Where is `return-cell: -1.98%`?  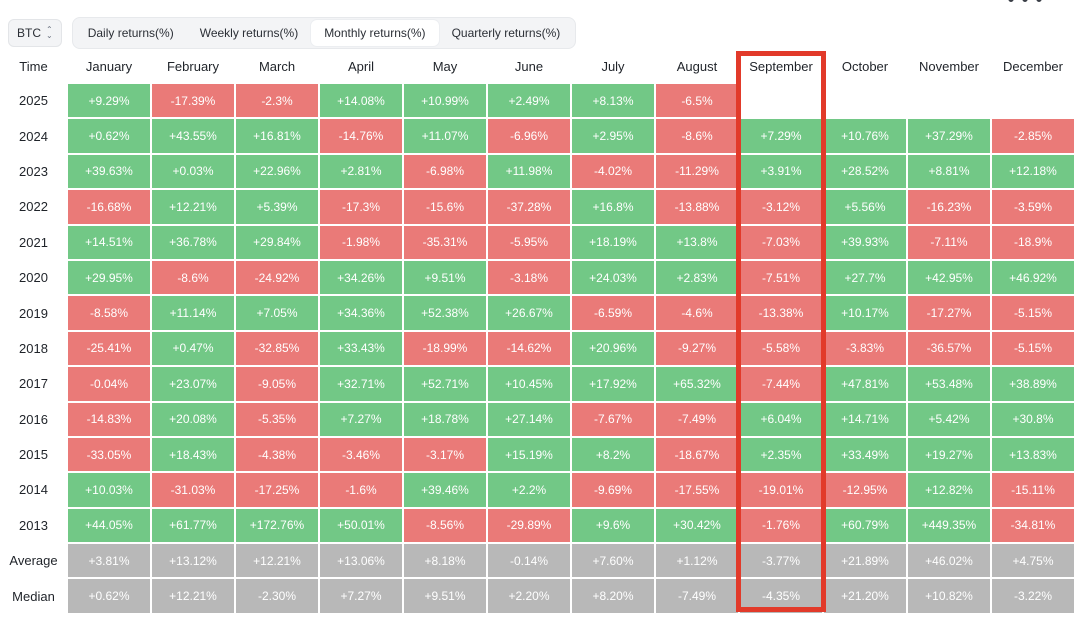 return-cell: -1.98% is located at coordinates (361, 242).